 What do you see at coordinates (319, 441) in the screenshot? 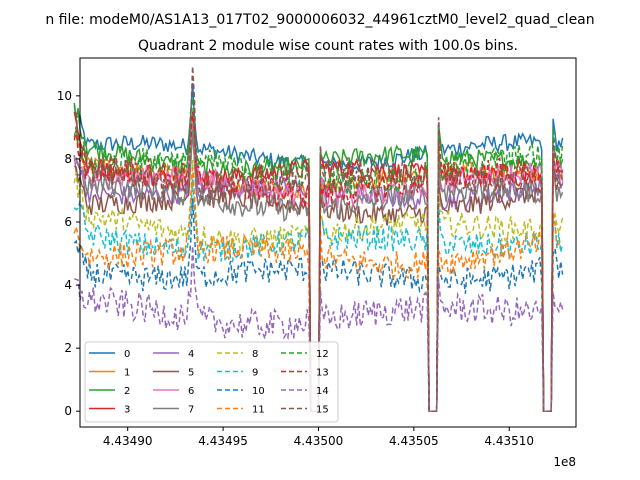
I see `x-tick-label: 4.43500` at bounding box center [319, 441].